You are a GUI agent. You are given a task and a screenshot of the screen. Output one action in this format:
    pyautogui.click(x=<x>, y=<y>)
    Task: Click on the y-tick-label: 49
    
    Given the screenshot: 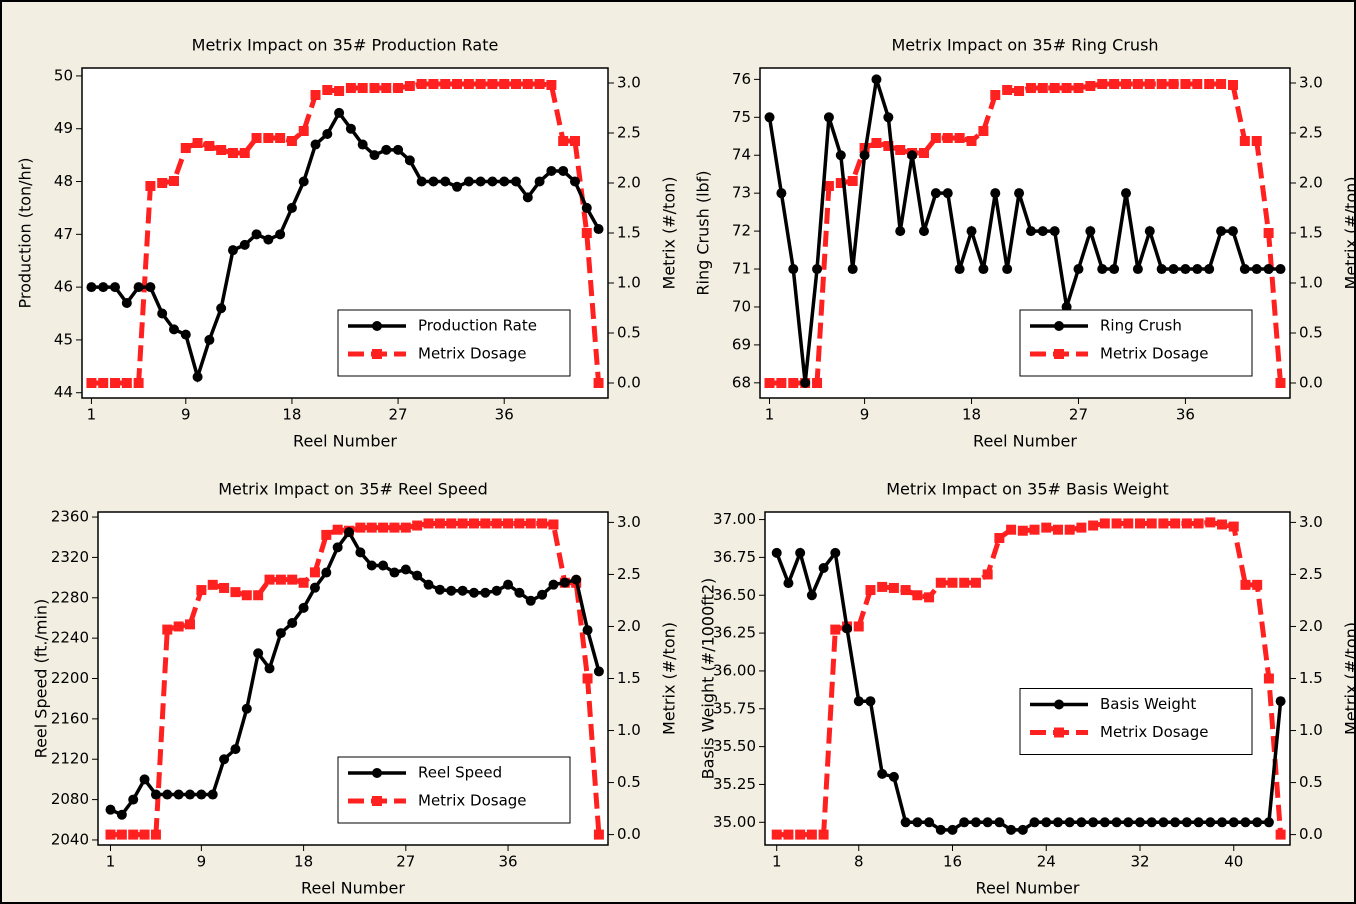 What is the action you would take?
    pyautogui.click(x=63, y=128)
    